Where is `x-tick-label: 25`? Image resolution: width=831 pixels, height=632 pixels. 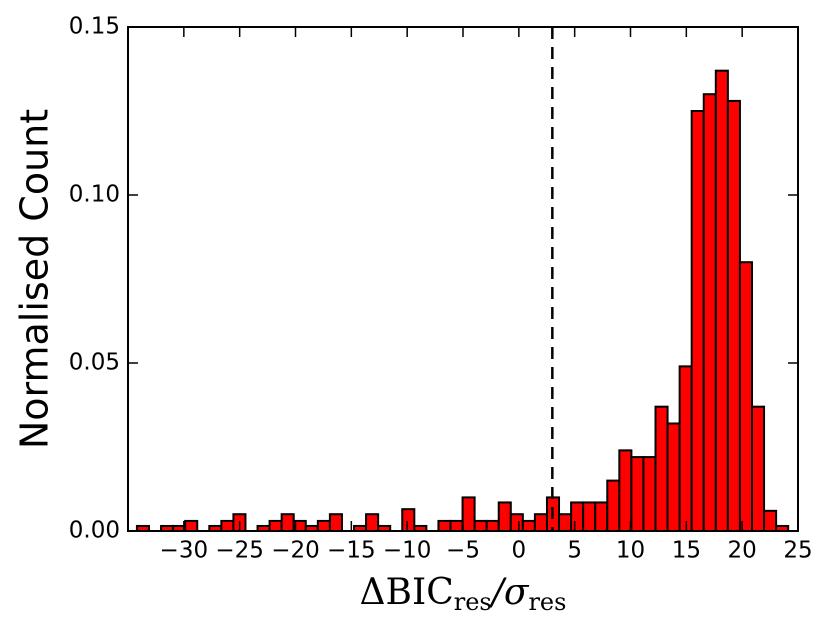 x-tick-label: 25 is located at coordinates (797, 551).